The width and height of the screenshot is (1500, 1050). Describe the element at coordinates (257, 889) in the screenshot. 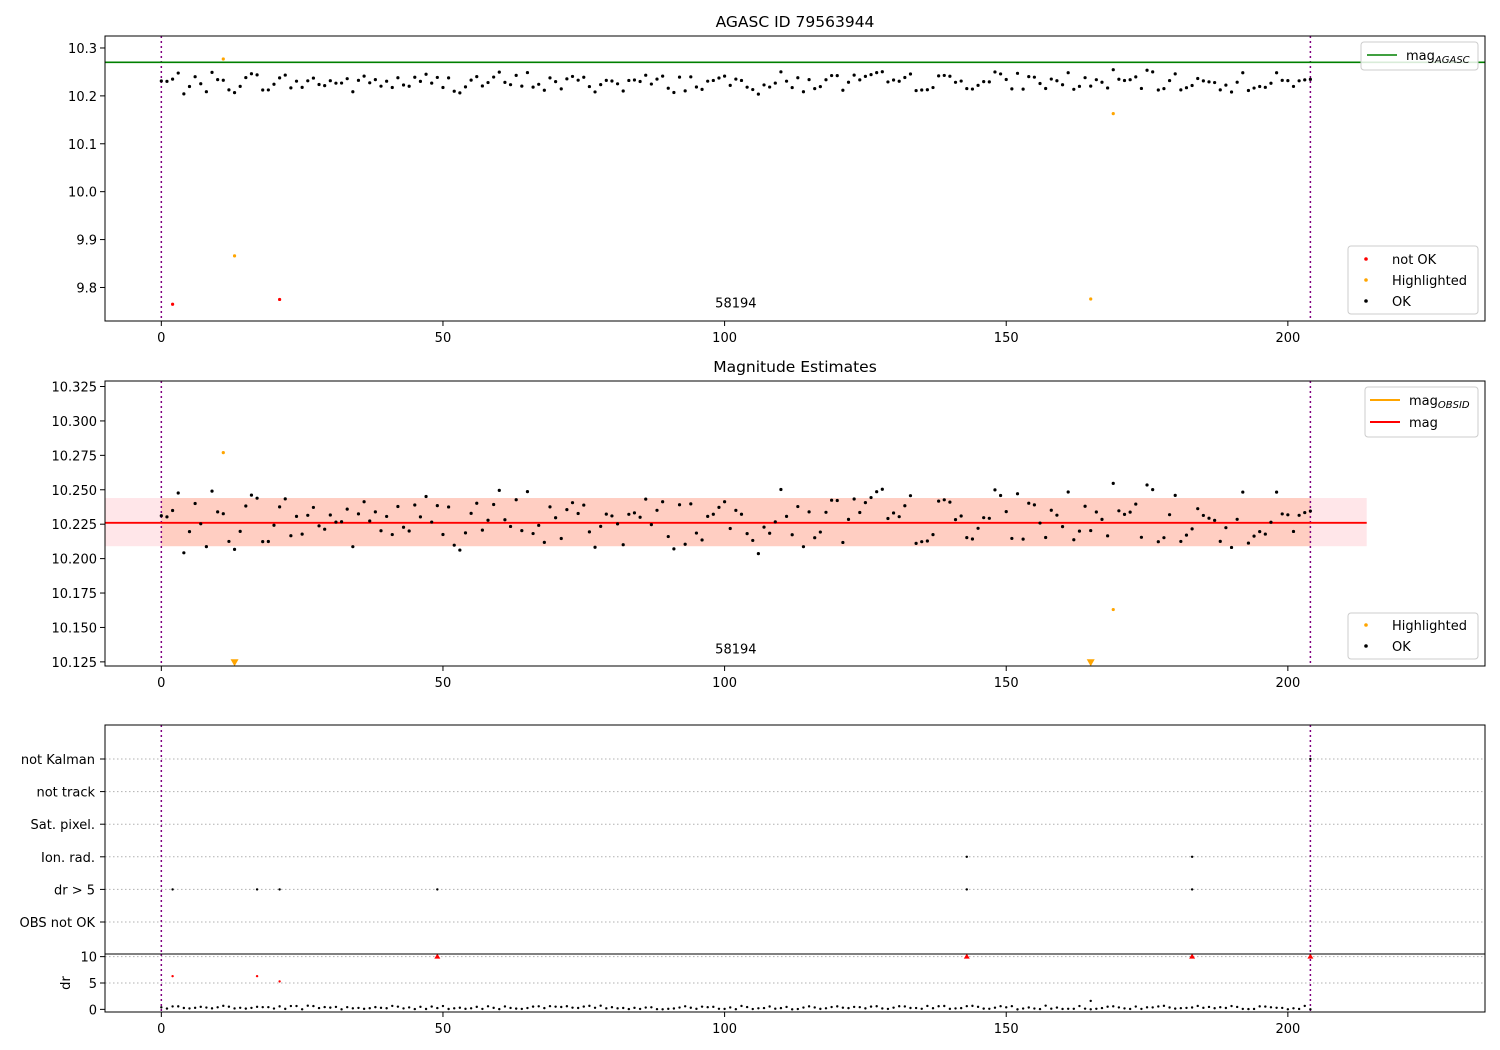

I see `flag-point` at that location.